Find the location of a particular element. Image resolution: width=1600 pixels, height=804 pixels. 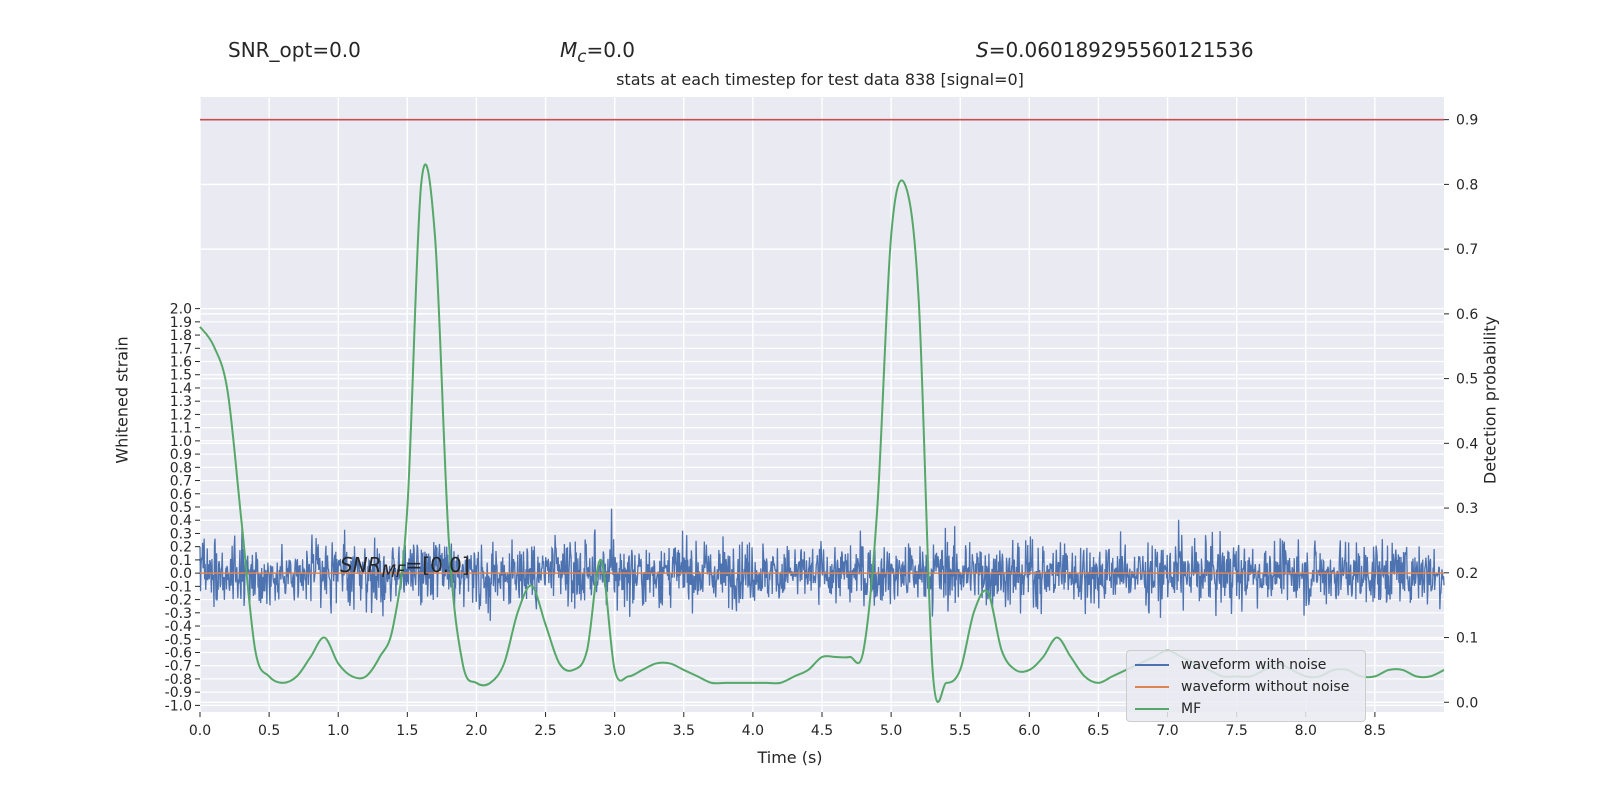

x-tick-label: 6.0 is located at coordinates (1029, 731).